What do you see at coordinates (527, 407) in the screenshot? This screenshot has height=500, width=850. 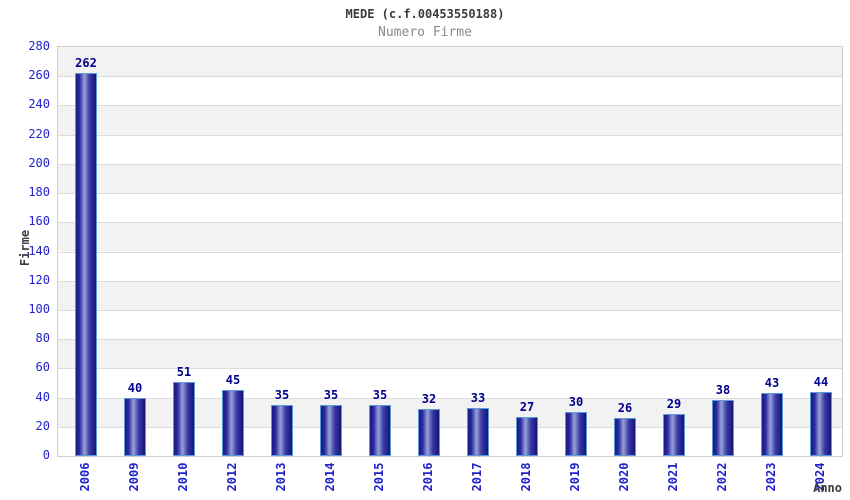 I see `bar-value-label: 27` at bounding box center [527, 407].